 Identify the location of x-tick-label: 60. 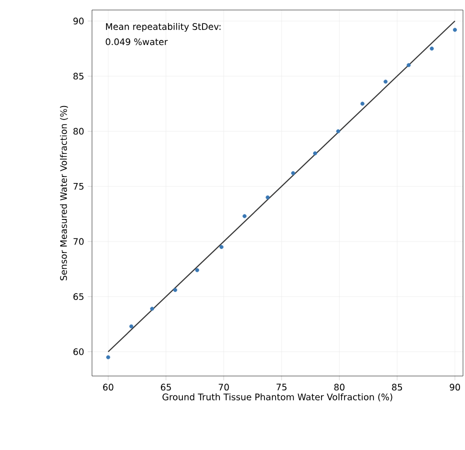
(108, 387).